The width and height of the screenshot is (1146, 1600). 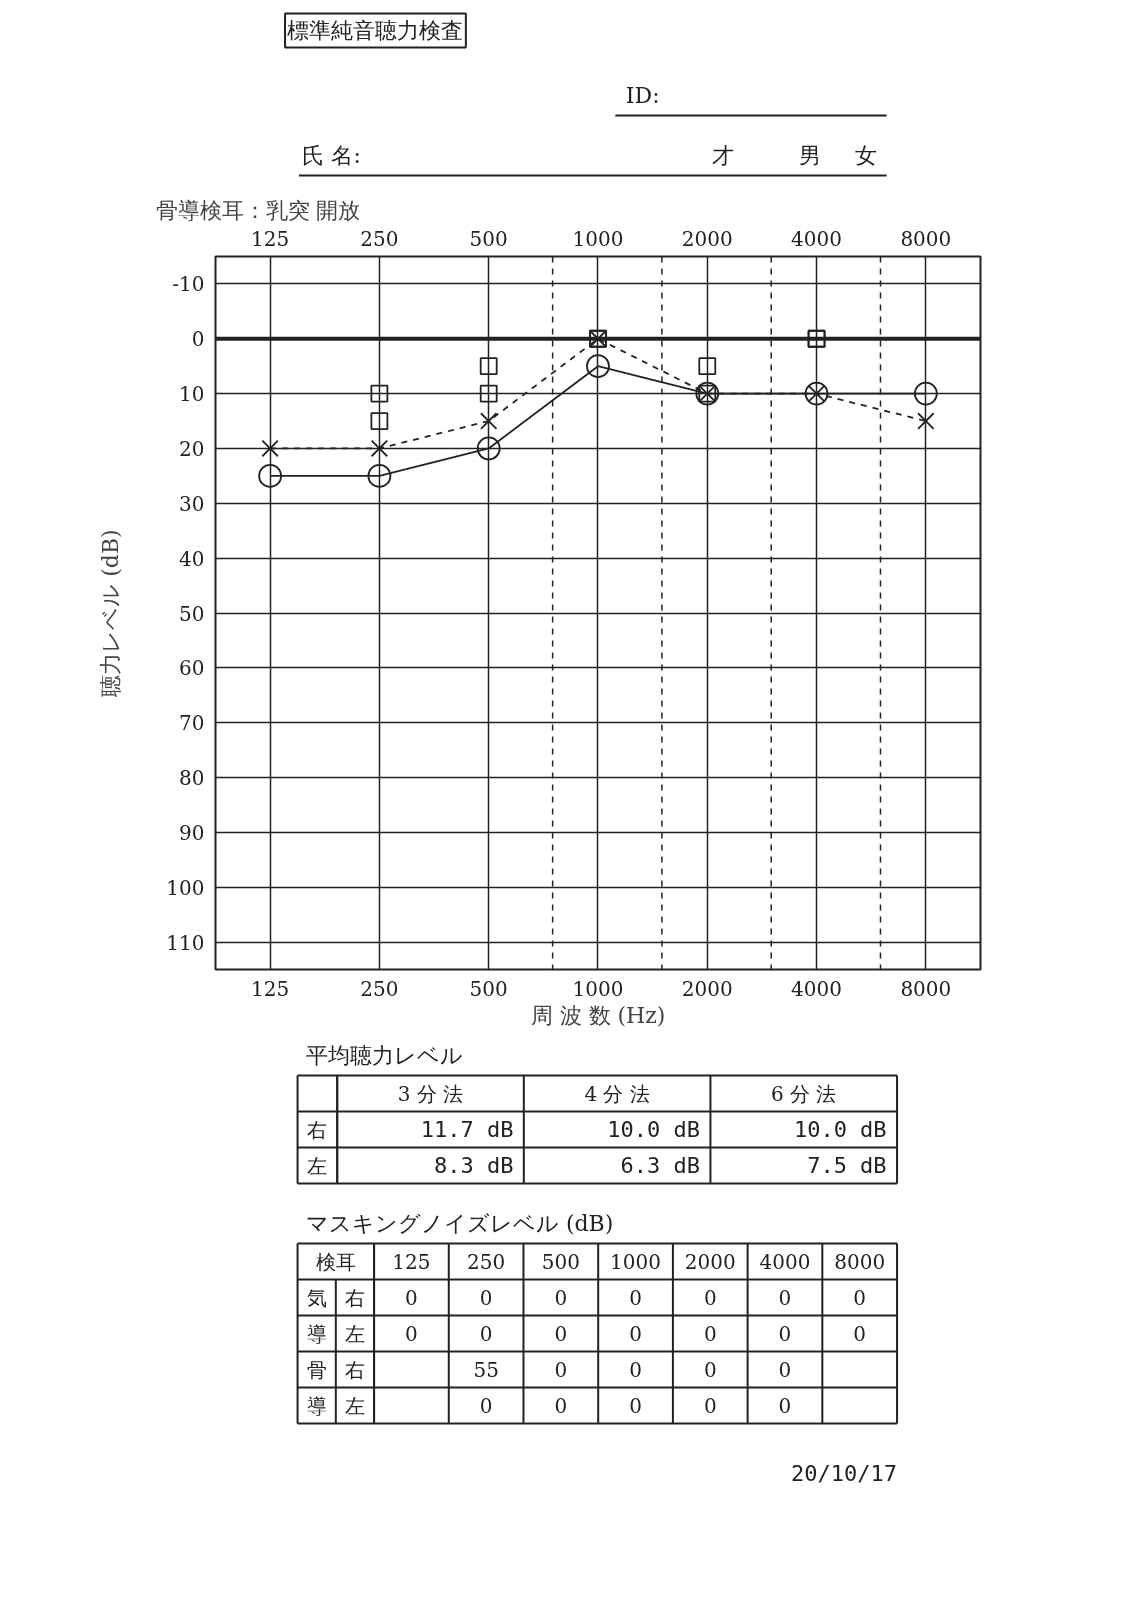 I want to click on category-label: 左, so click(x=317, y=1165).